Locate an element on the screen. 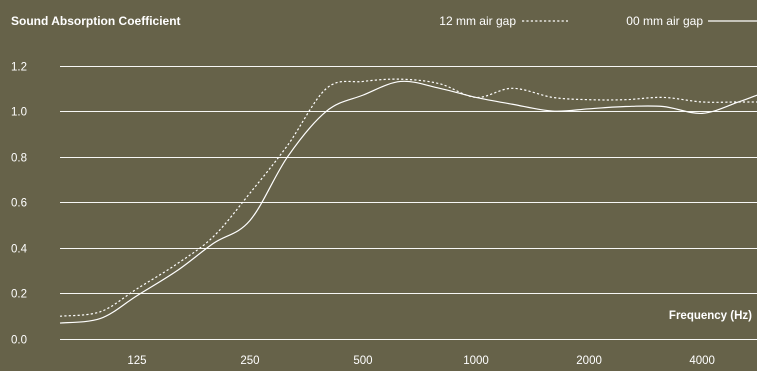 The image size is (757, 371). y-tick-label: 1.0 is located at coordinates (19, 113).